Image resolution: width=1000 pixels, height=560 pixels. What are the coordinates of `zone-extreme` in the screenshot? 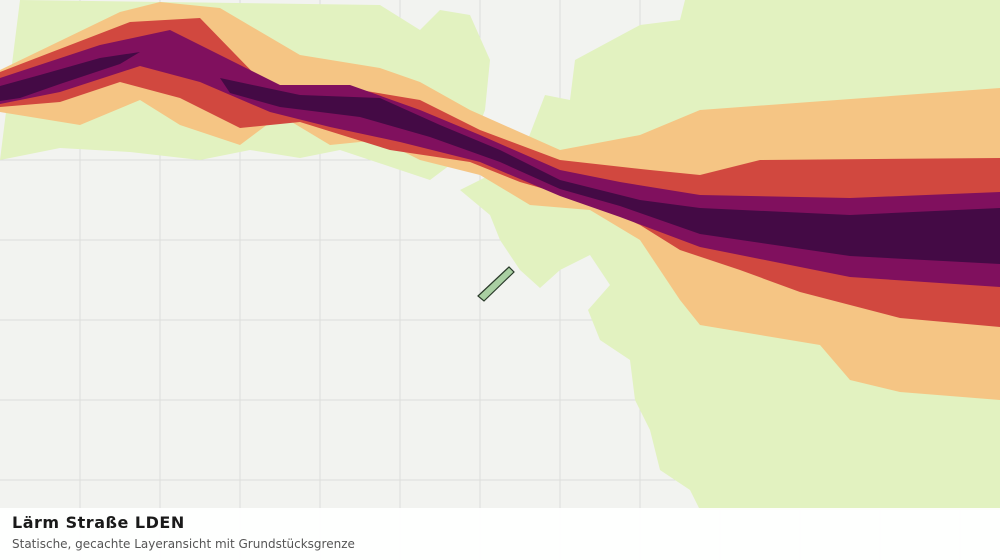 It's located at (70, 76).